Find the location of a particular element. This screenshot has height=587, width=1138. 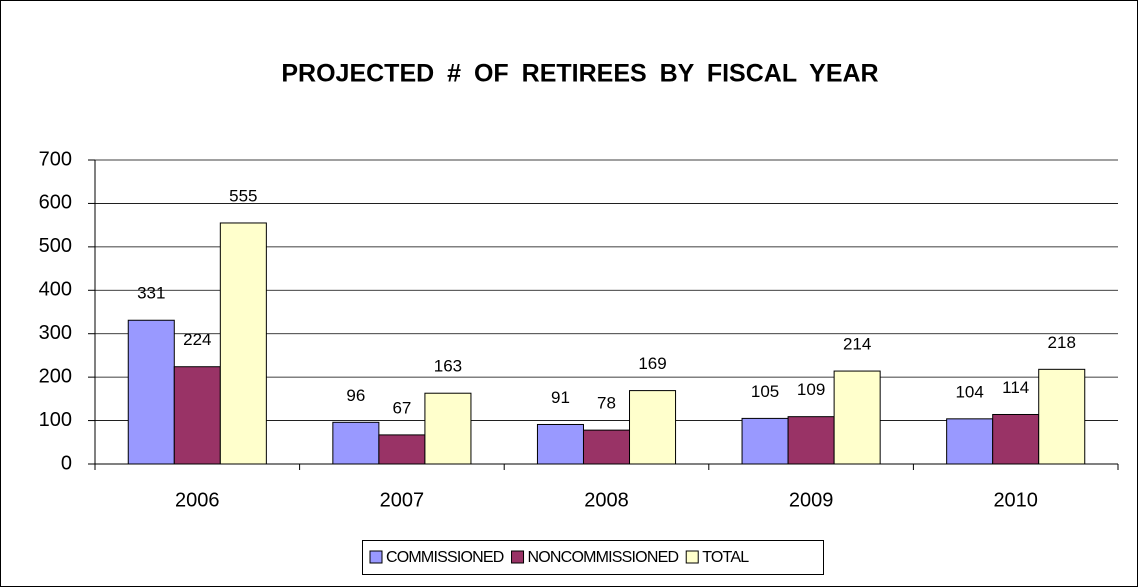

x-tick-label: 2008 is located at coordinates (606, 500).